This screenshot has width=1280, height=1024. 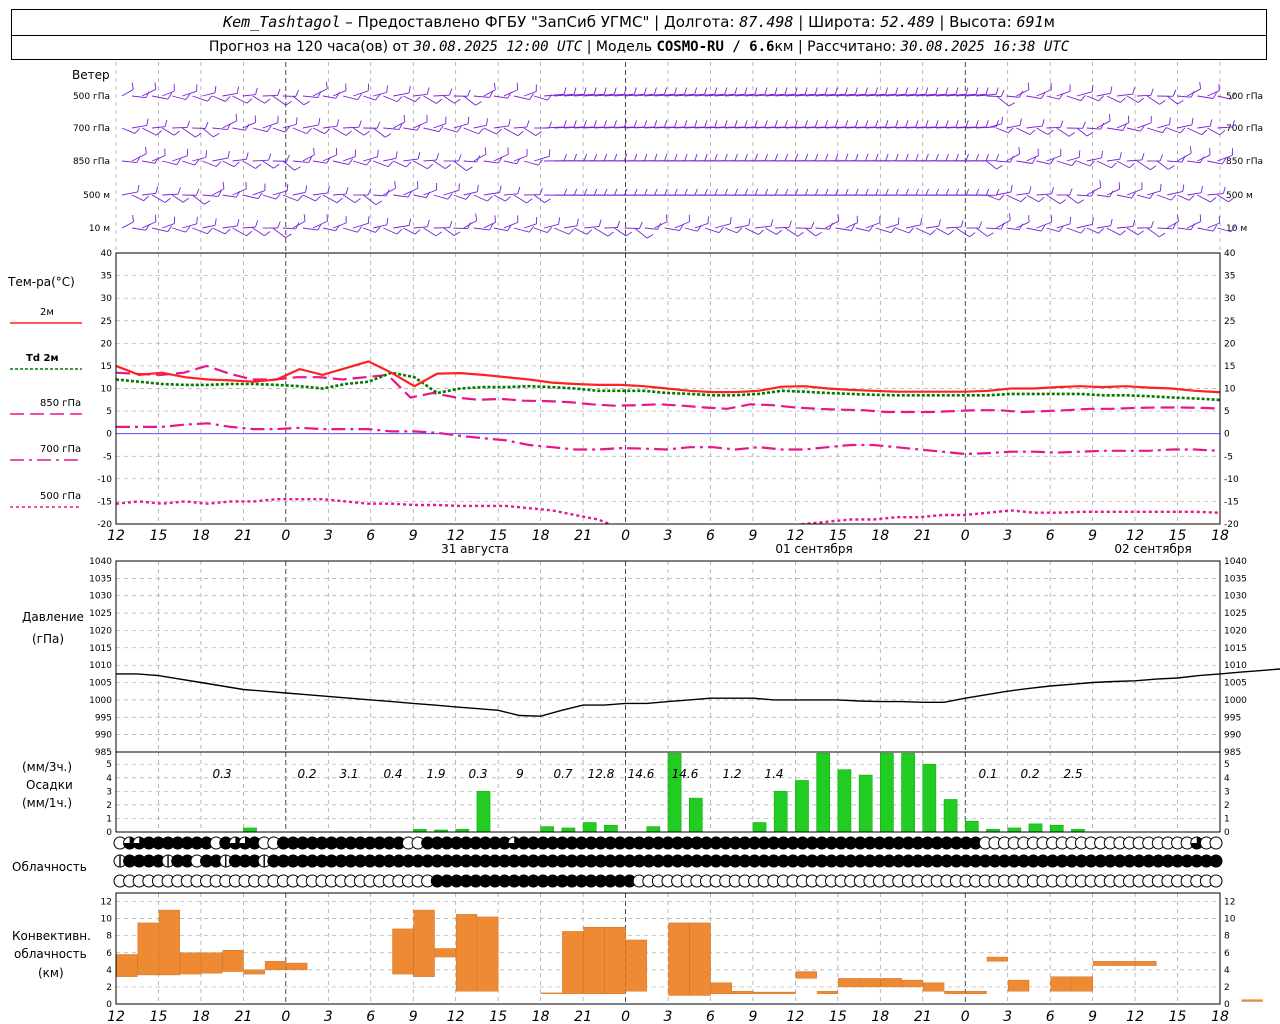 What do you see at coordinates (60, 449) in the screenshot?
I see `legend-700hpa-label: 700 гПа` at bounding box center [60, 449].